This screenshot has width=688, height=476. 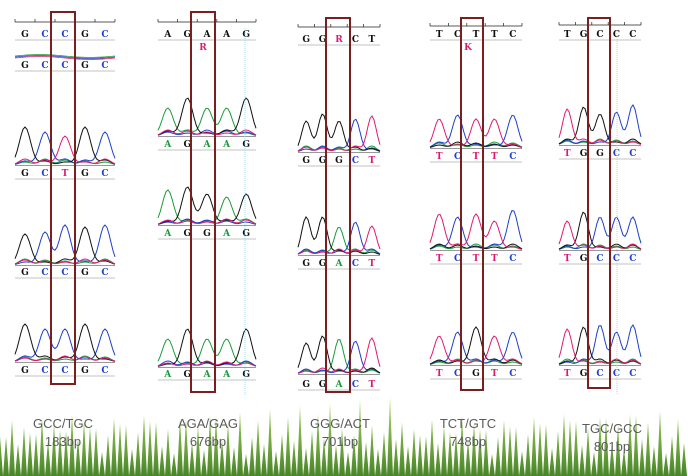 I want to click on genotype-label: AGA/GAG, so click(x=208, y=423).